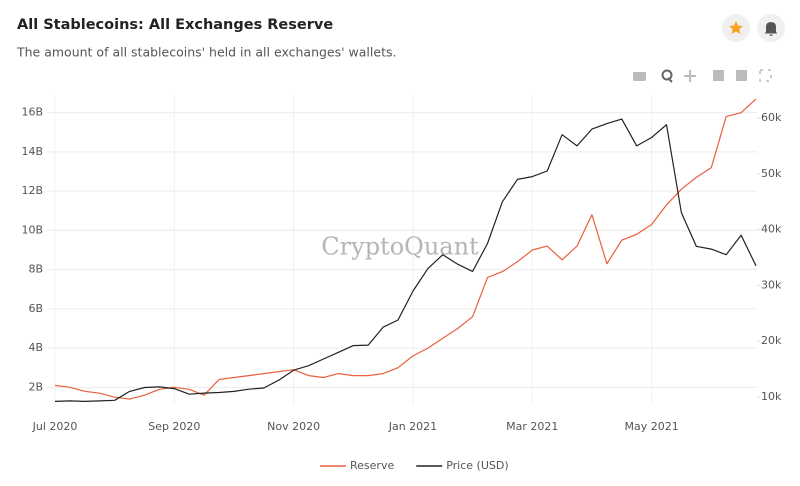 This screenshot has width=800, height=486. Describe the element at coordinates (771, 173) in the screenshot. I see `y2-tick-label: 50k` at that location.